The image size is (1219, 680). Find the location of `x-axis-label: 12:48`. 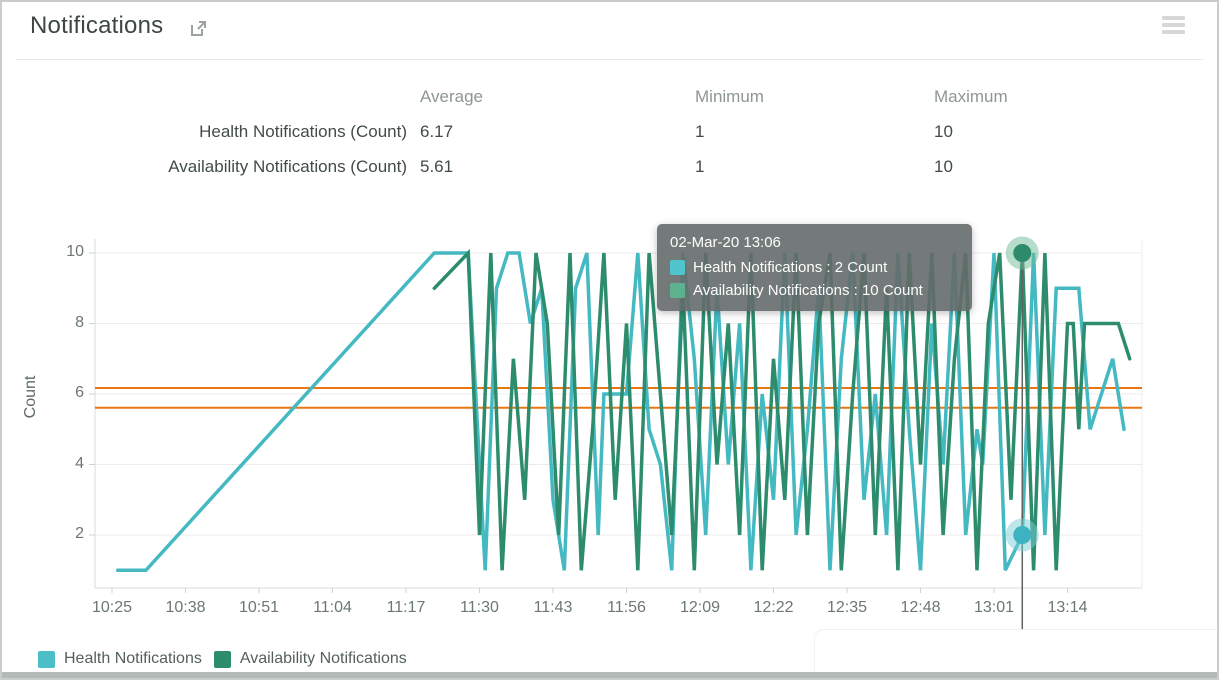

x-axis-label: 12:48 is located at coordinates (920, 607).